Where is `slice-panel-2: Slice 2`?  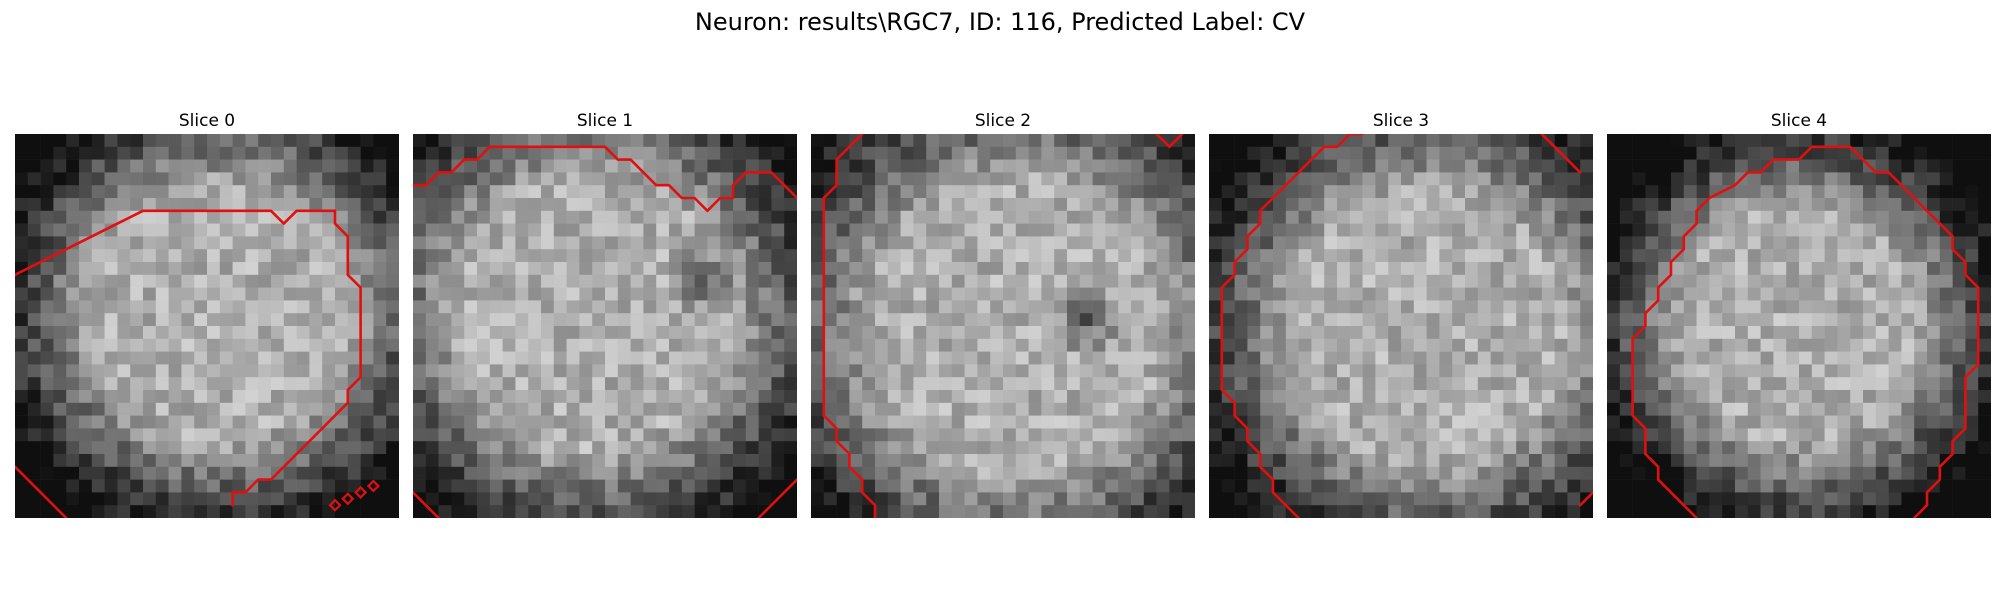 slice-panel-2: Slice 2 is located at coordinates (1003, 313).